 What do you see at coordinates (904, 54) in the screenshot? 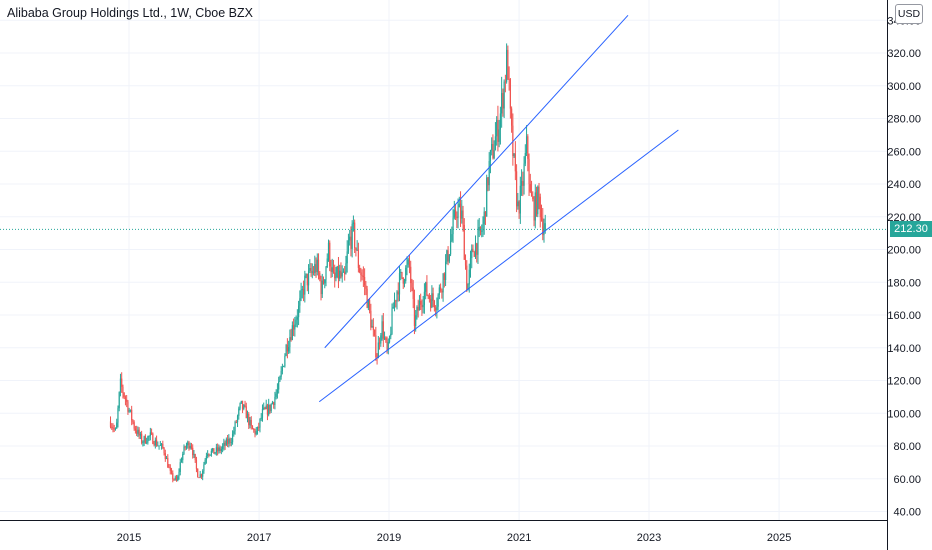
I see `y-tick-label: 320.00` at bounding box center [904, 54].